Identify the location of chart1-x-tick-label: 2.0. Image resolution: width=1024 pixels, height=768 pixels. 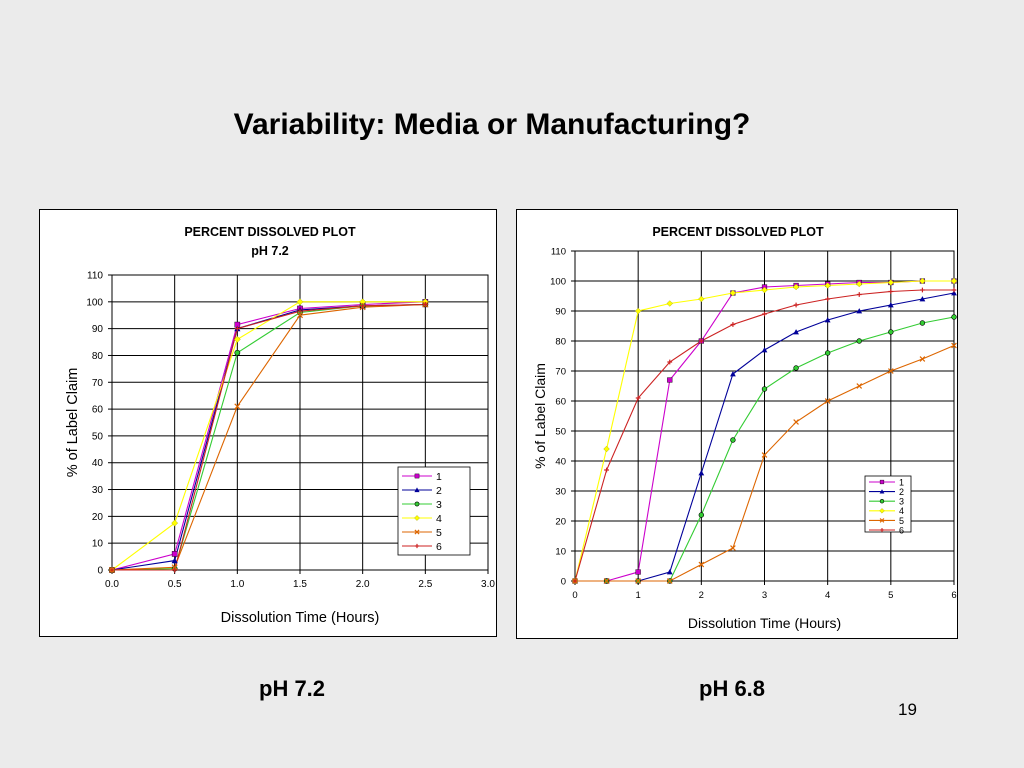
(363, 584).